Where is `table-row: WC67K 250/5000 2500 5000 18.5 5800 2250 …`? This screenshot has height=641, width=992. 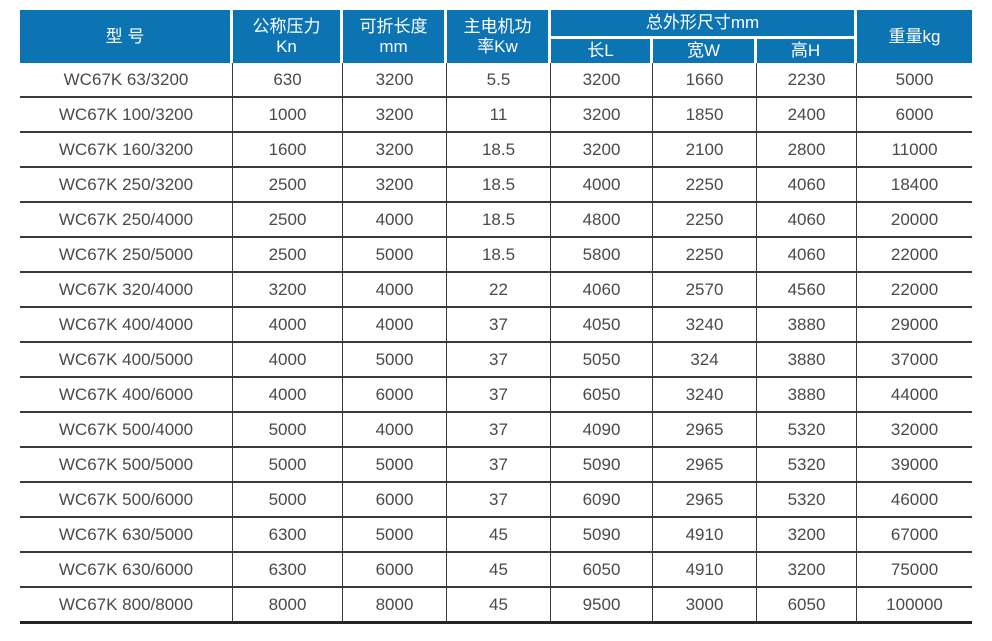 table-row: WC67K 250/5000 2500 5000 18.5 5800 2250 … is located at coordinates (496, 255).